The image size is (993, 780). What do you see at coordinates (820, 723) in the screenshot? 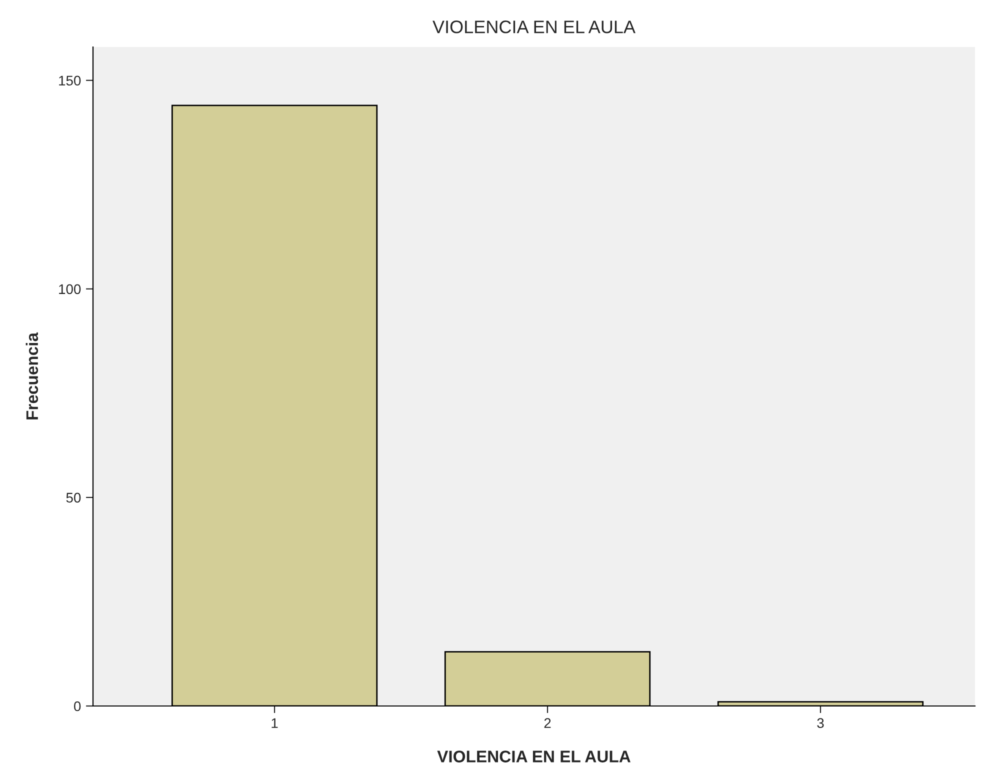
I see `x-tick-label: 3` at bounding box center [820, 723].